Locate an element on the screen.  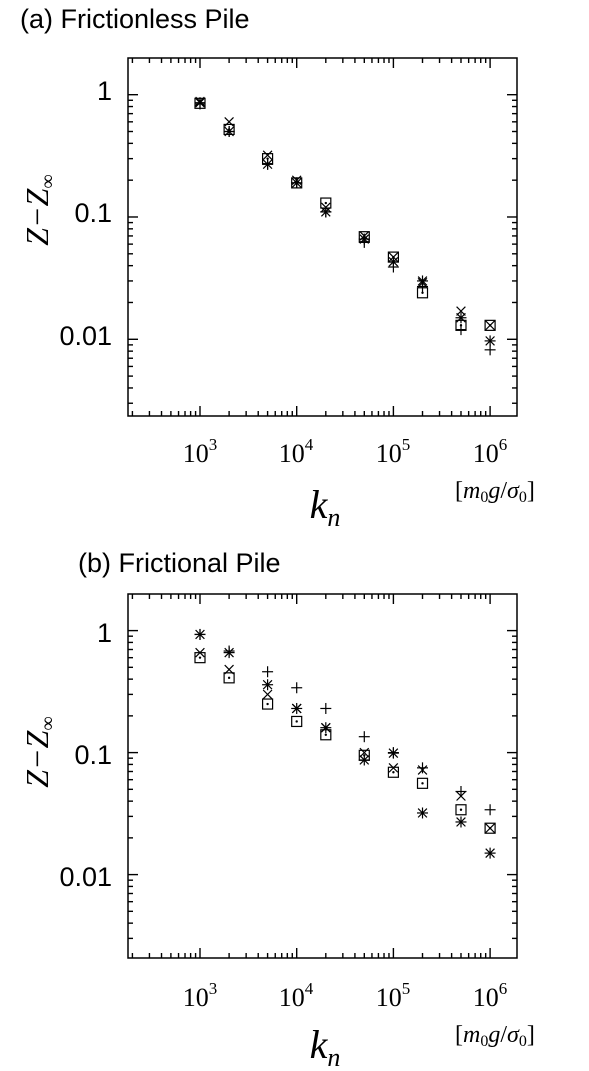
chart-title: (b) Frictional Pile is located at coordinates (179, 563).